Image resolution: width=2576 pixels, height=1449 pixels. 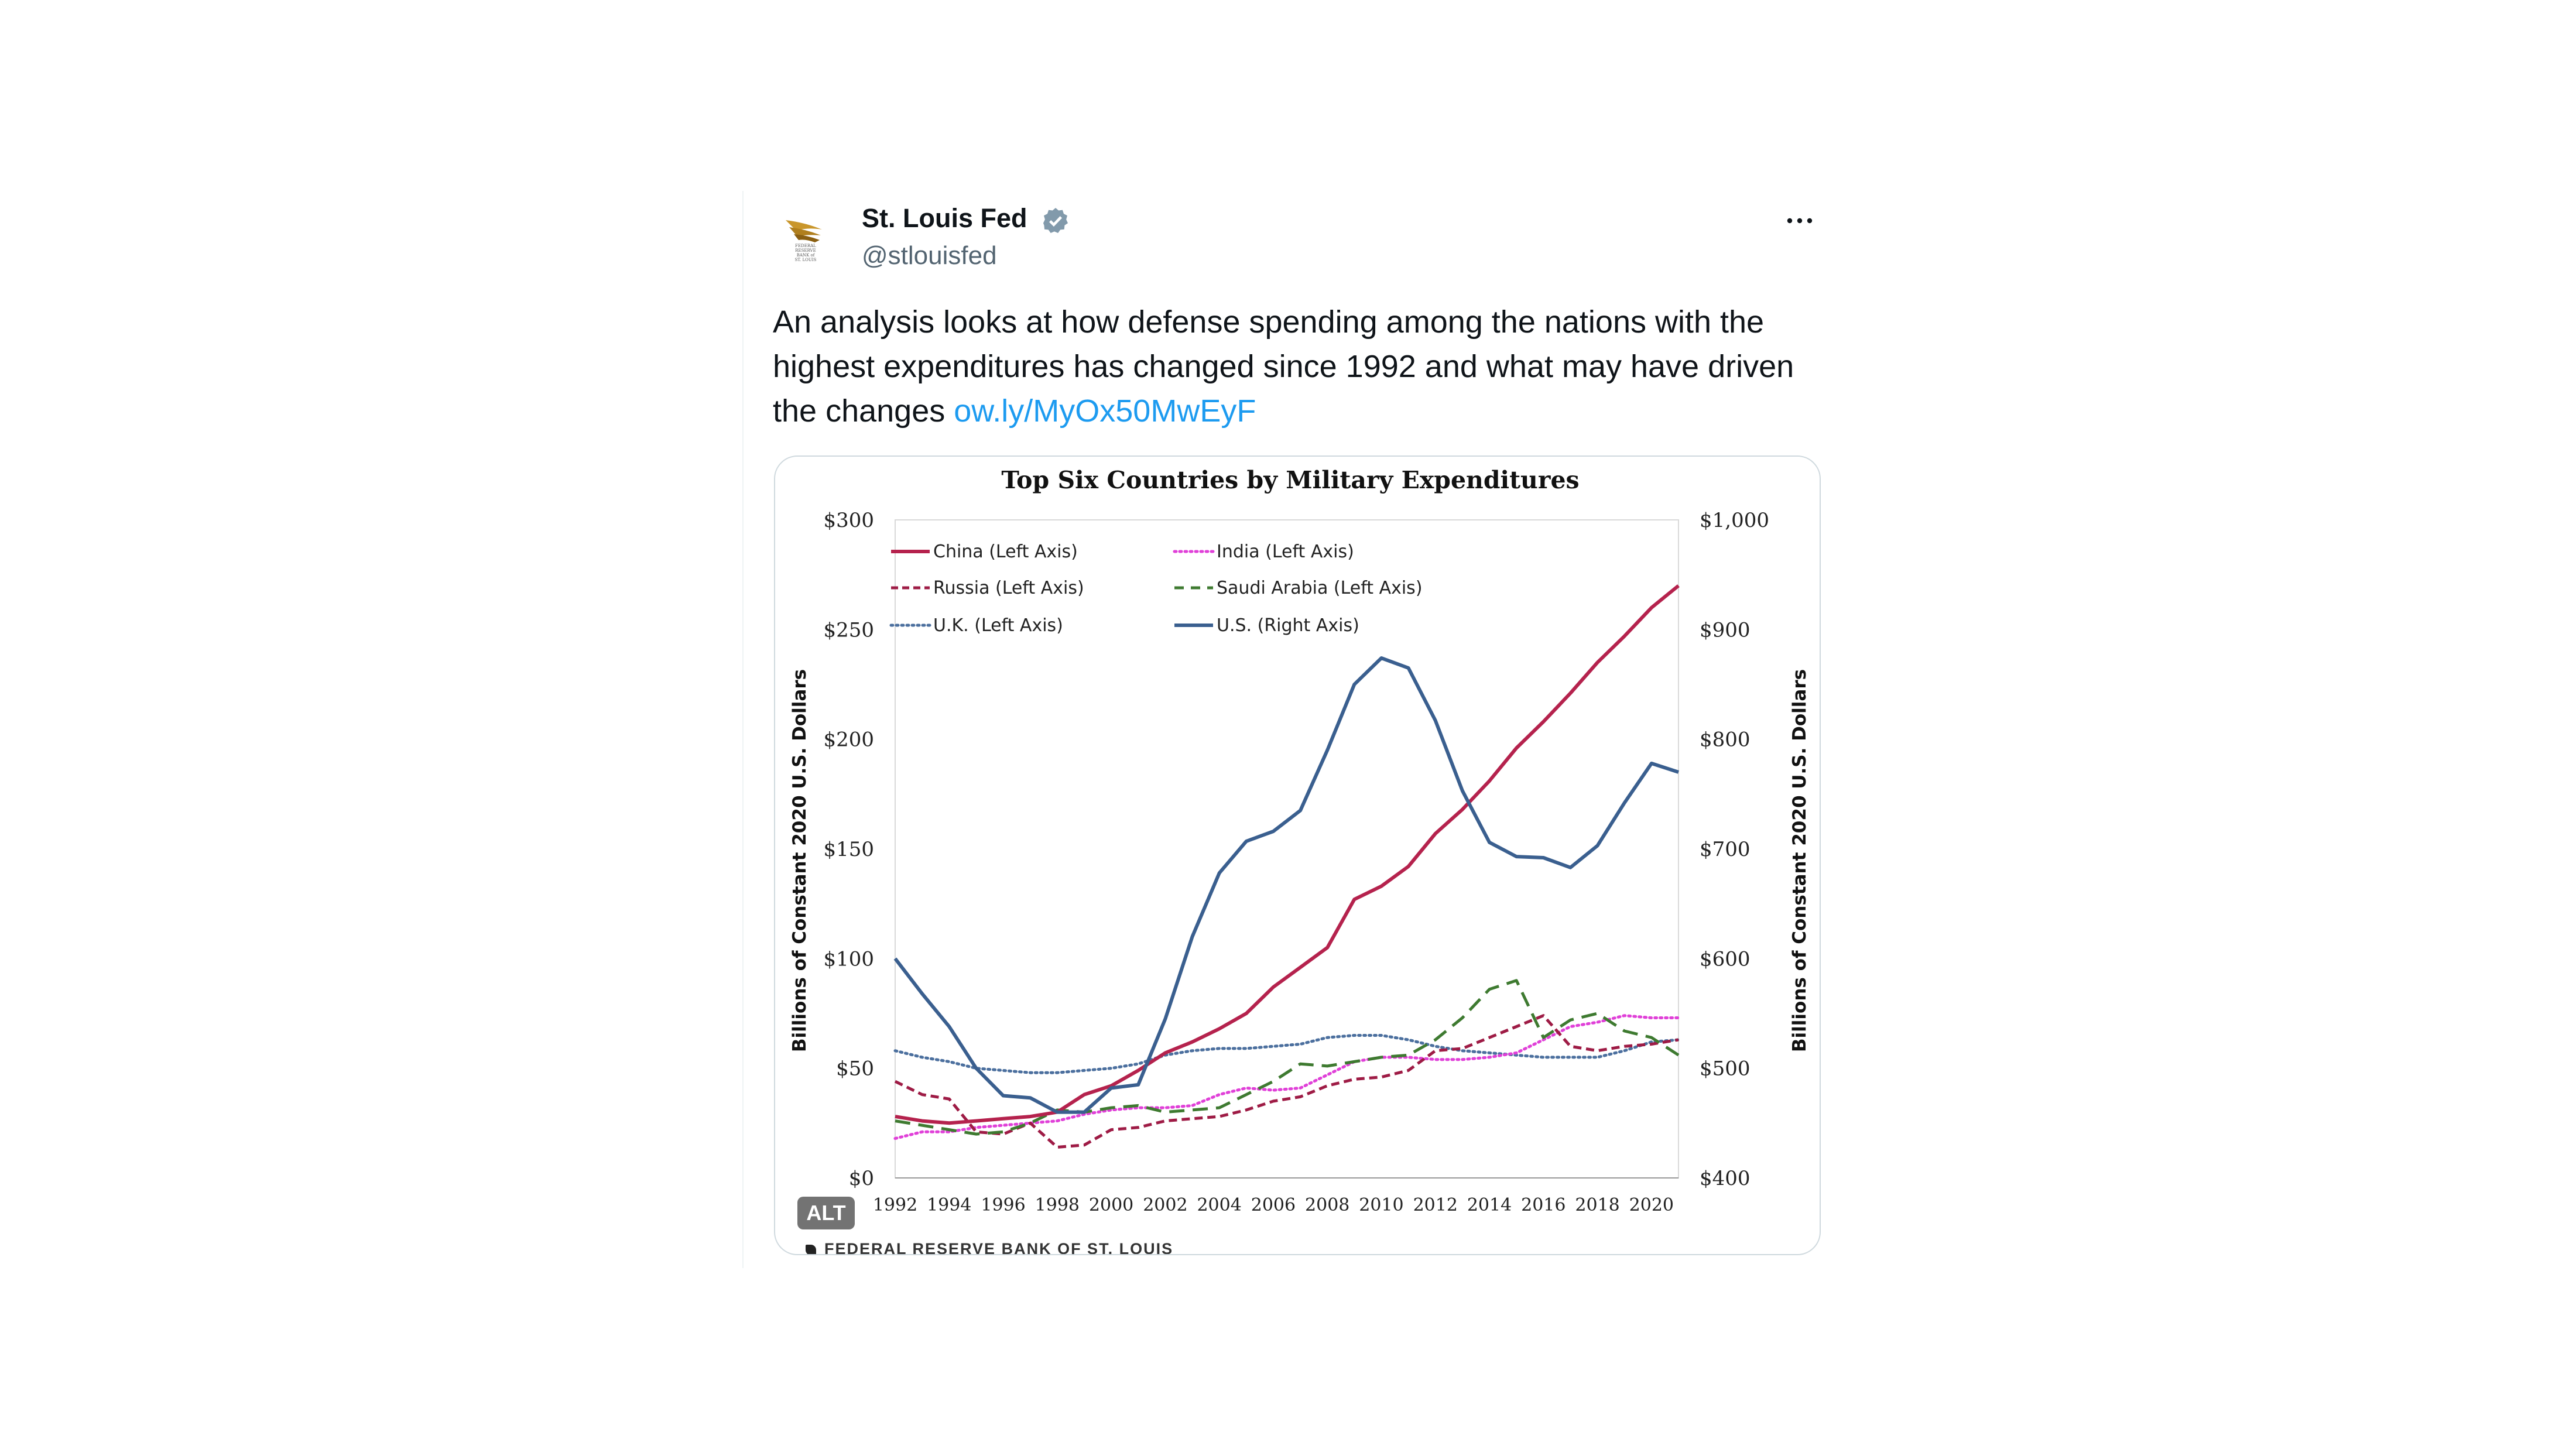 What do you see at coordinates (811, 1249) in the screenshot?
I see `fed-logo-icon` at bounding box center [811, 1249].